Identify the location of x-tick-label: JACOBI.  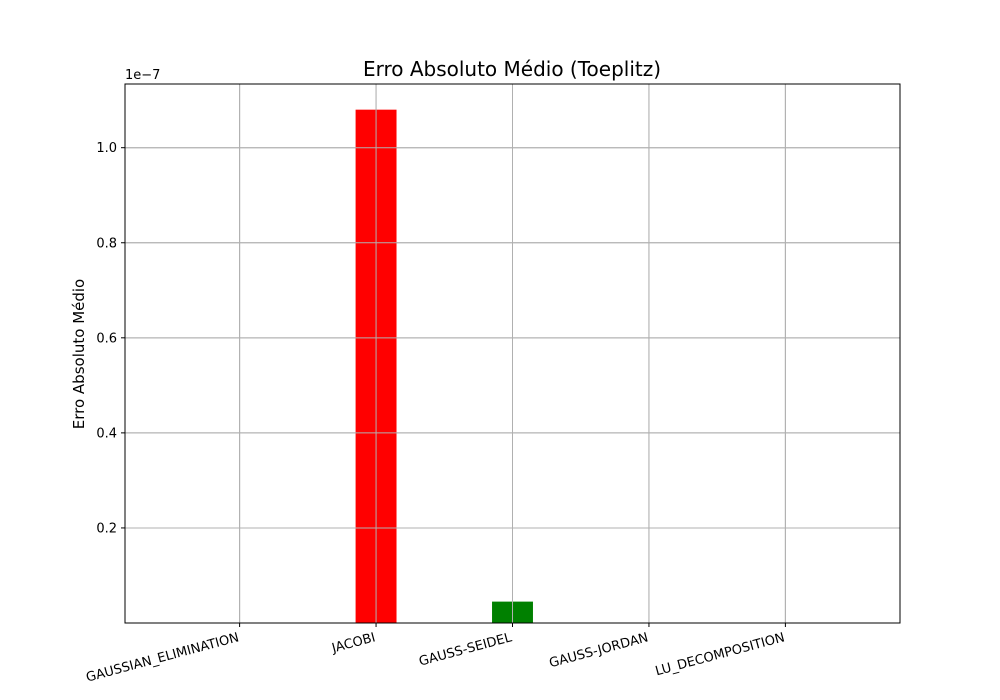
(353, 643).